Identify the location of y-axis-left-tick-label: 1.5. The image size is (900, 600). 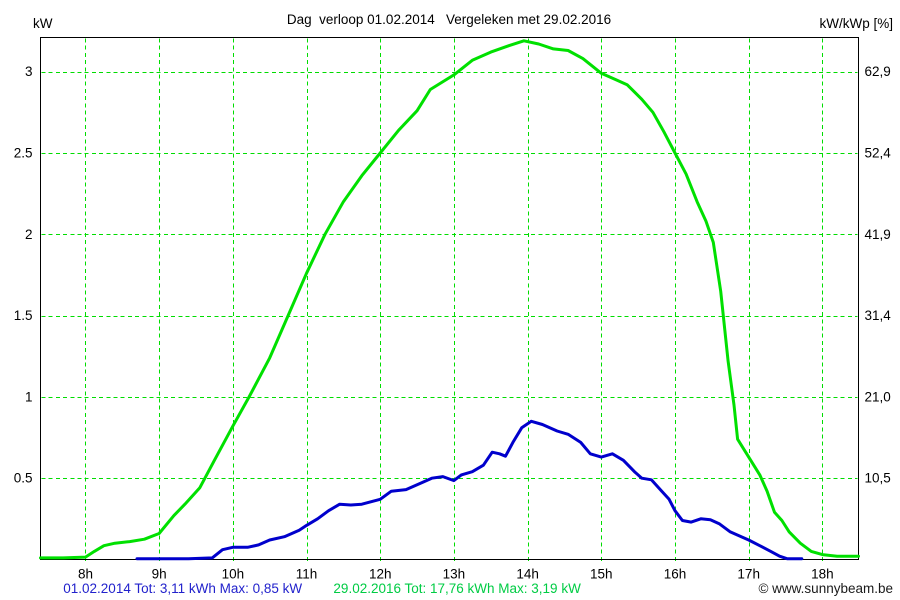
(23, 315).